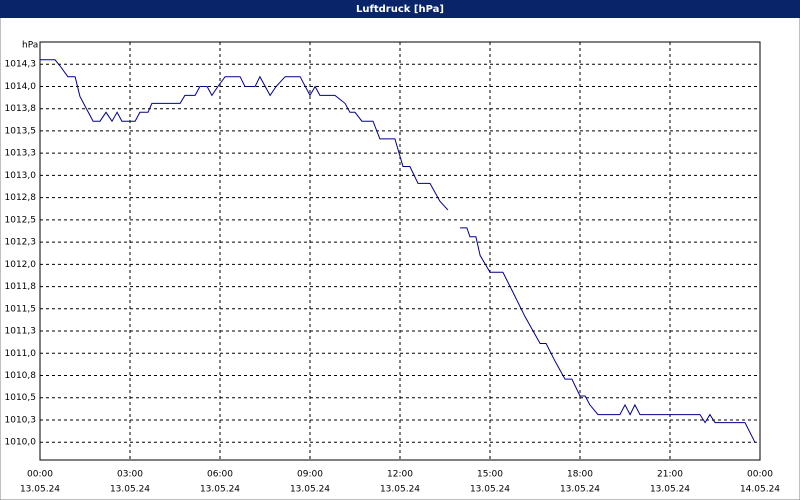 This screenshot has height=500, width=800. What do you see at coordinates (21, 398) in the screenshot?
I see `y-tick-label: 1010,5` at bounding box center [21, 398].